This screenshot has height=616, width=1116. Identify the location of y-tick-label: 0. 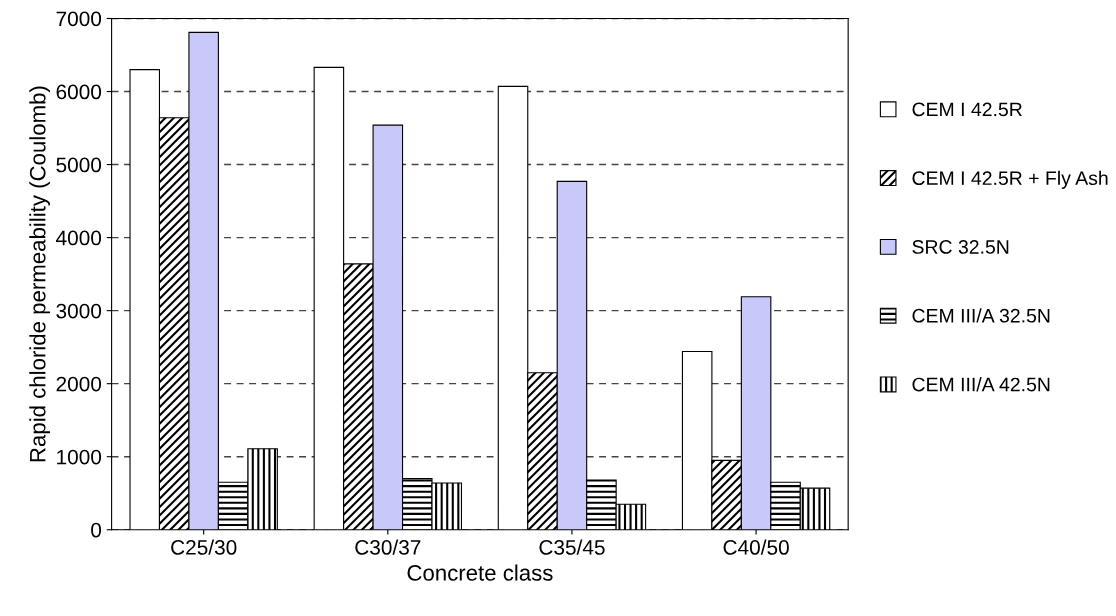
(96, 530).